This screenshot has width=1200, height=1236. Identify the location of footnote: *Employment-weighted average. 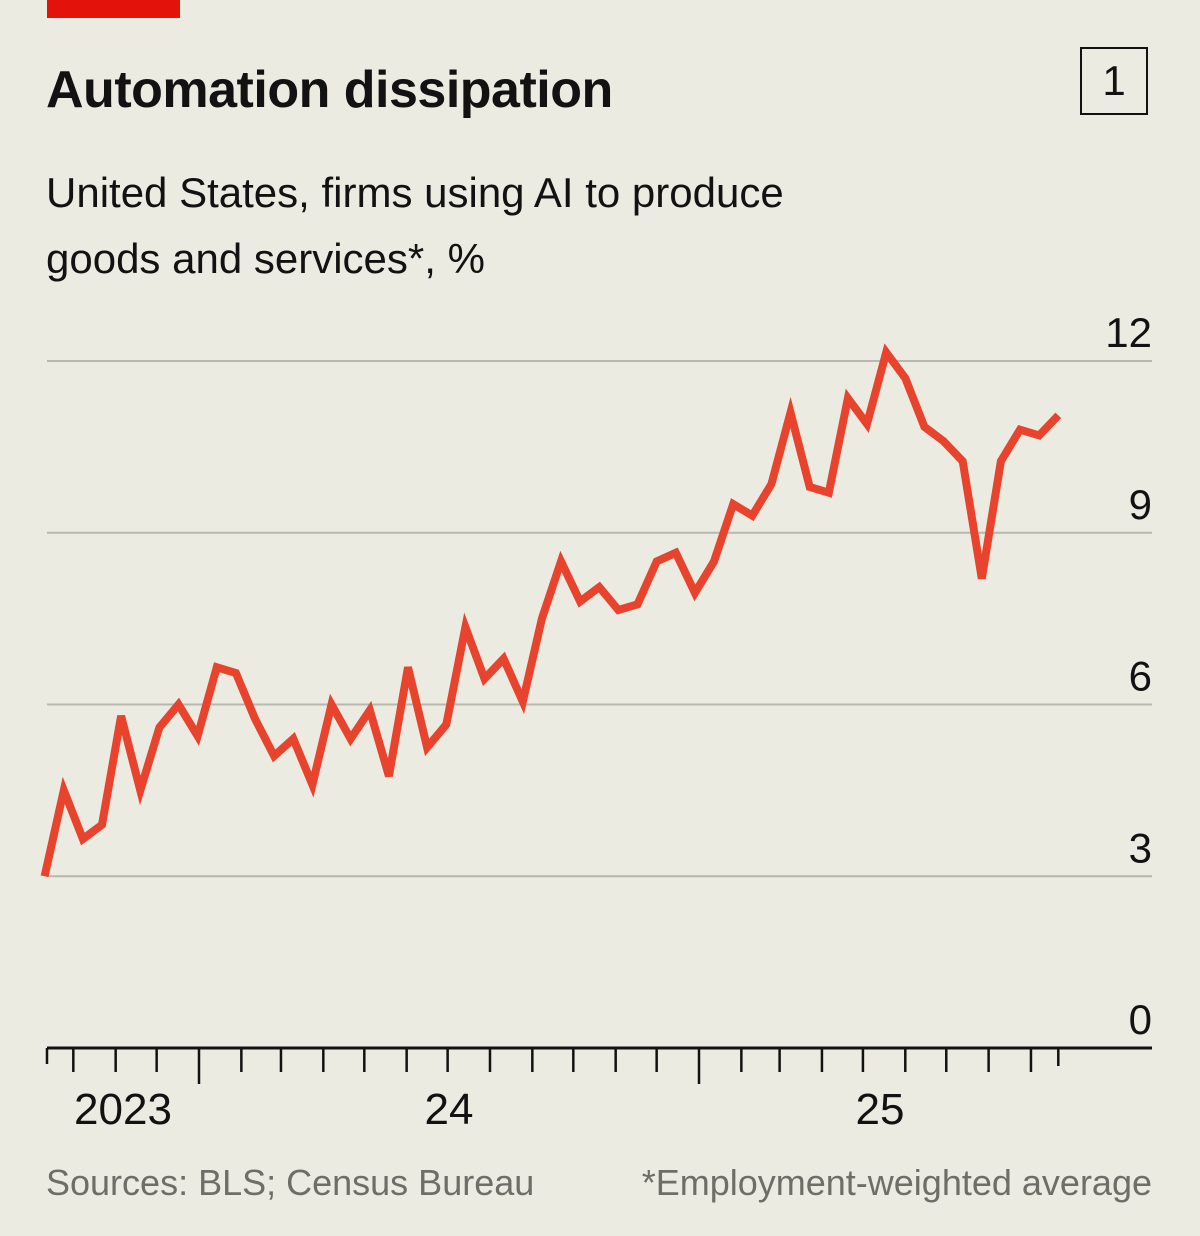
(896, 1182).